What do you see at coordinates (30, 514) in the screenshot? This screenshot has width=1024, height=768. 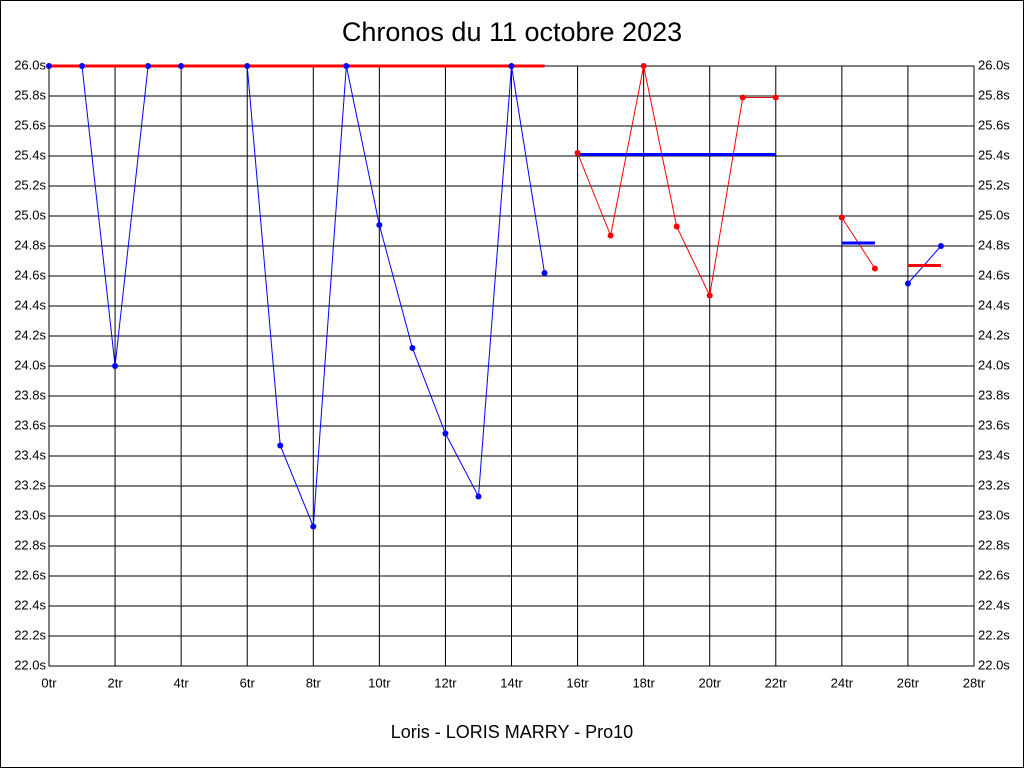 I see `y-tick-label: 23.0s` at bounding box center [30, 514].